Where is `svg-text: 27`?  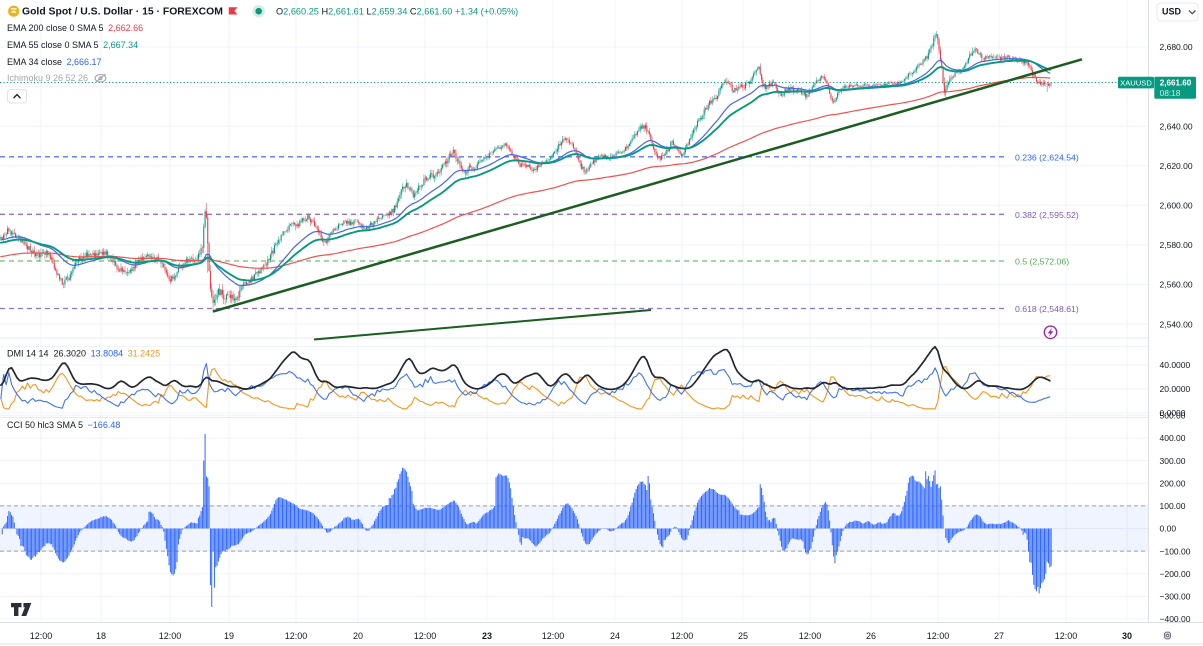
svg-text: 27 is located at coordinates (999, 636).